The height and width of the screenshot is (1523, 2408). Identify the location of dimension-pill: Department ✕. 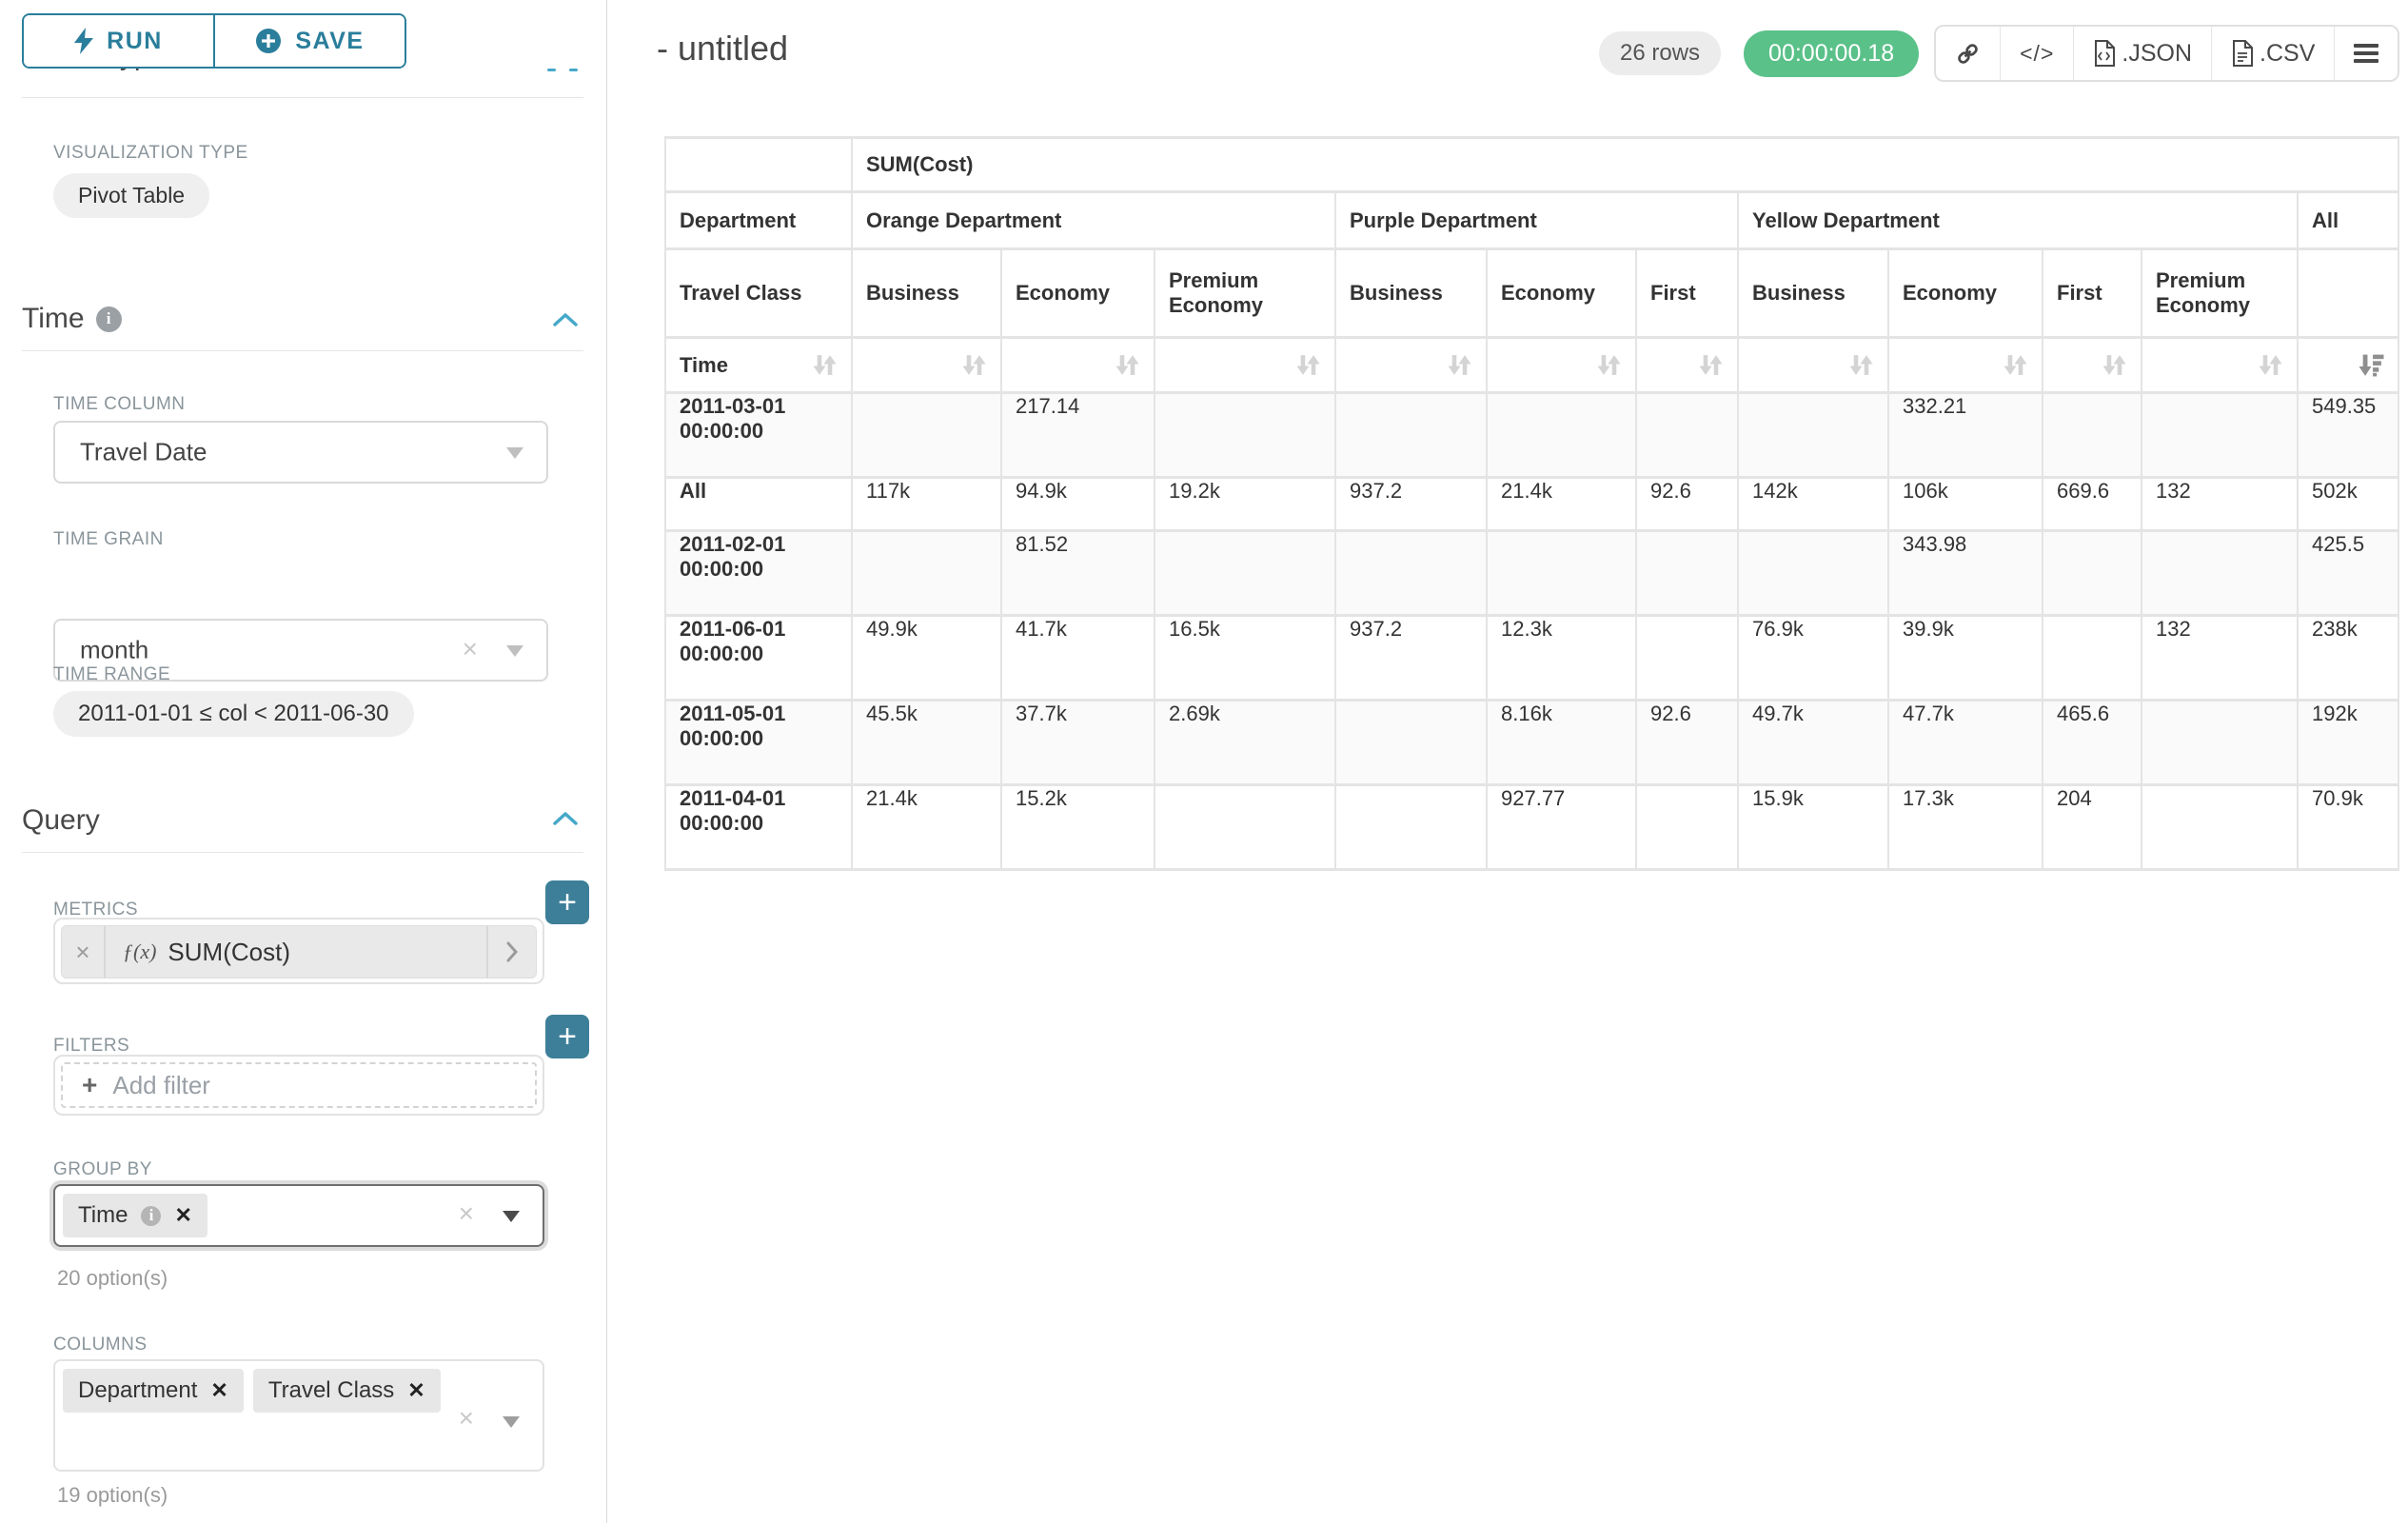
(153, 1391).